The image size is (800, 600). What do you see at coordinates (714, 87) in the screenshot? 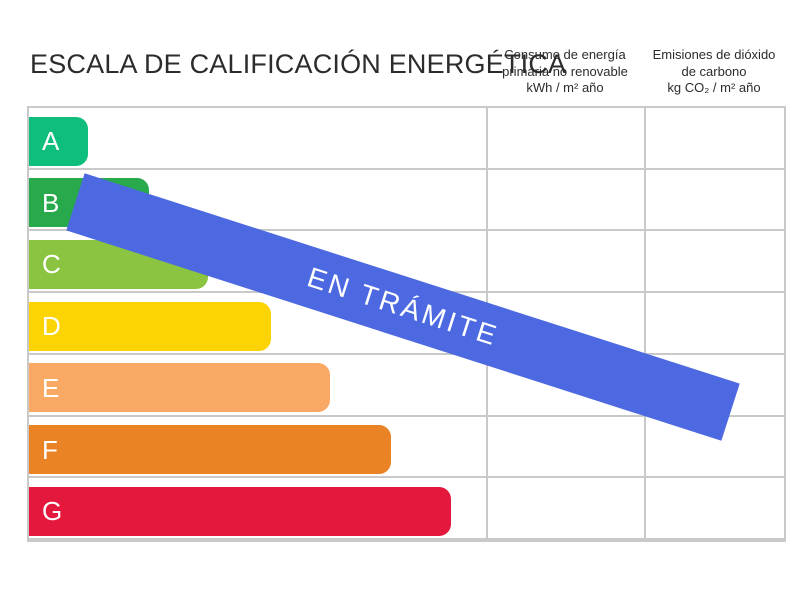
I see `column-header-emisiones-units: kg CO₂ / m² año` at bounding box center [714, 87].